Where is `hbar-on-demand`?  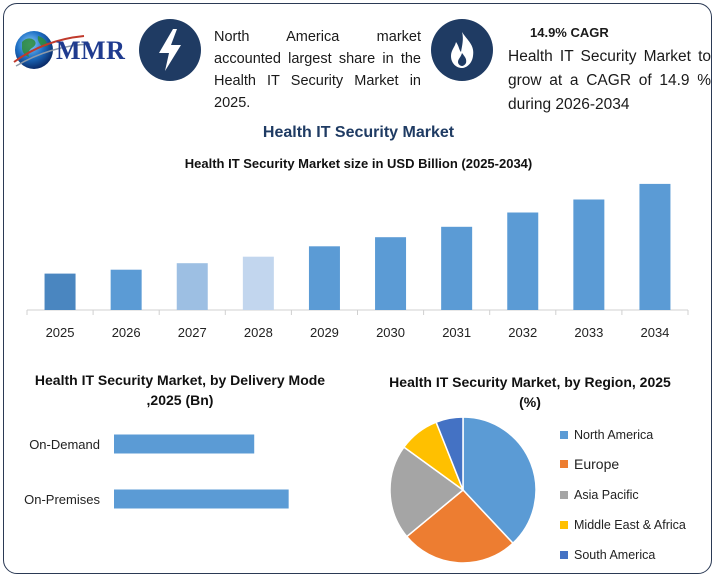 hbar-on-demand is located at coordinates (184, 444).